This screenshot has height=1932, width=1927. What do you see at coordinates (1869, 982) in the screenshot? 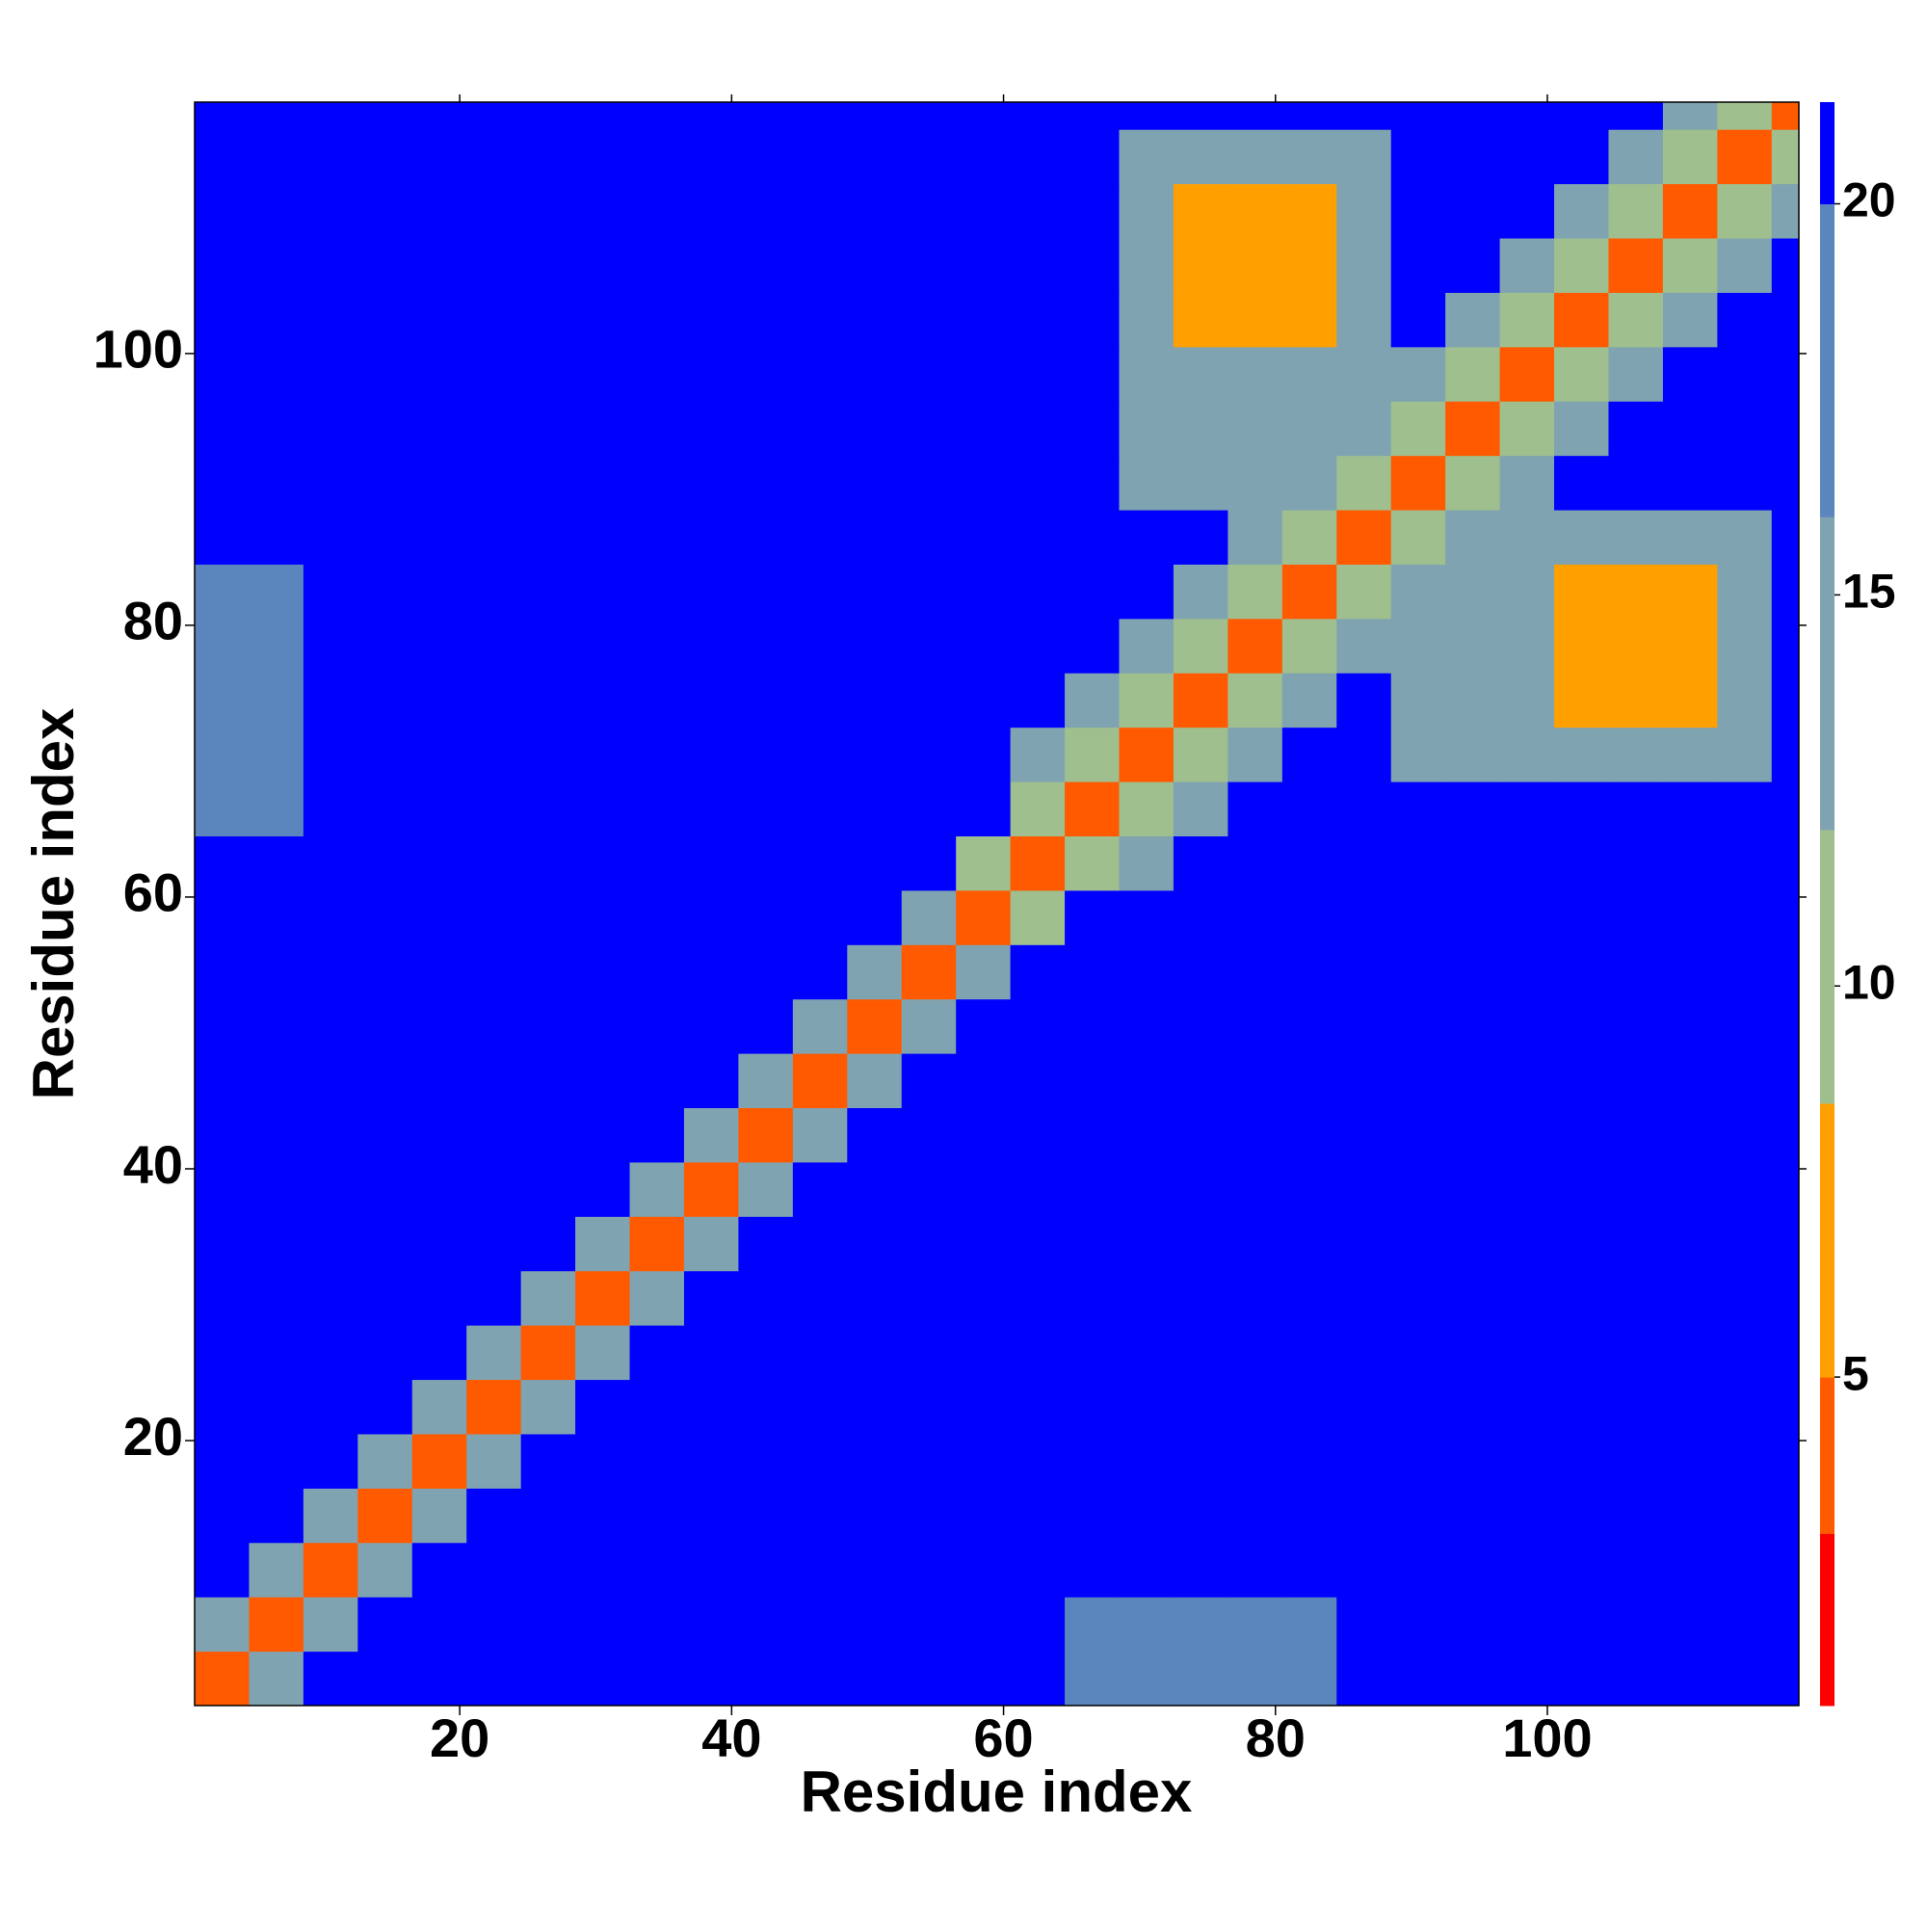
I see `colorbar-tick-label: 10` at bounding box center [1869, 982].